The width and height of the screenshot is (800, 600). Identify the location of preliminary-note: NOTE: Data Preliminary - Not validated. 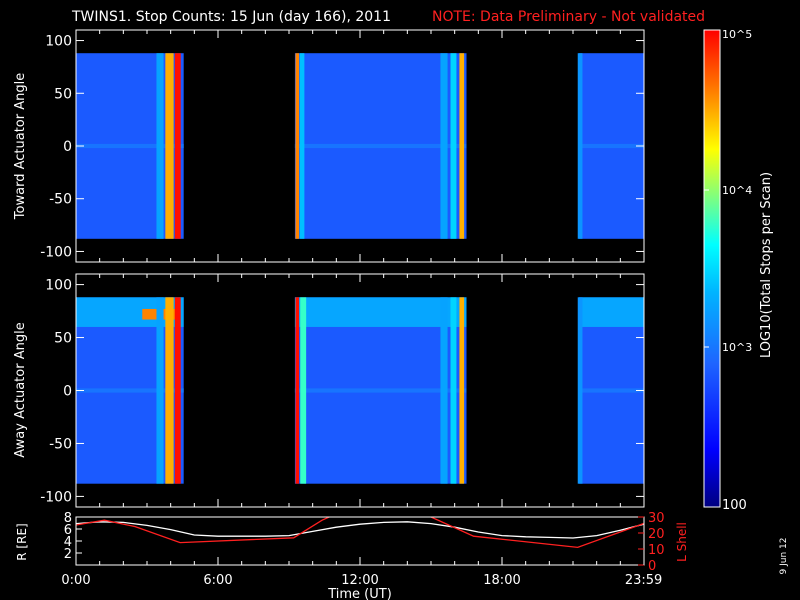
(568, 17).